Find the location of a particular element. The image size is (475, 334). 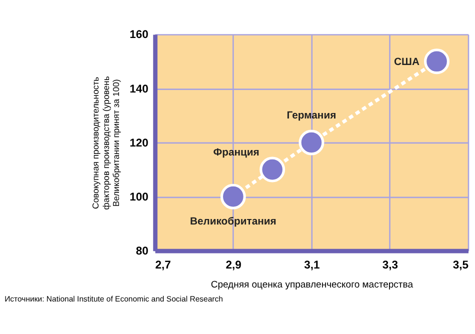

annotation: США is located at coordinates (407, 62).